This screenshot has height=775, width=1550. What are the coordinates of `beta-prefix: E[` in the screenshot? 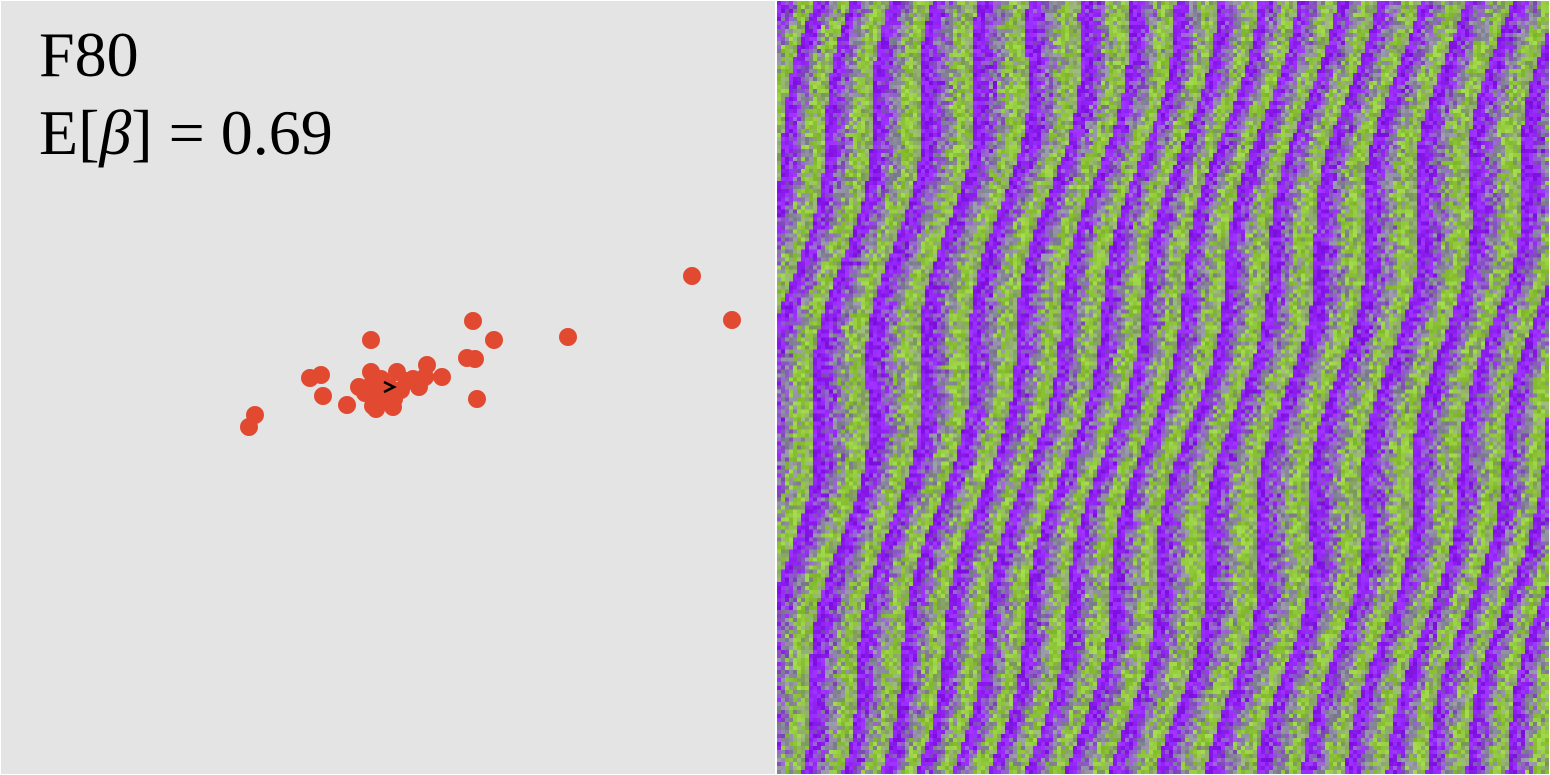 It's located at (69, 132).